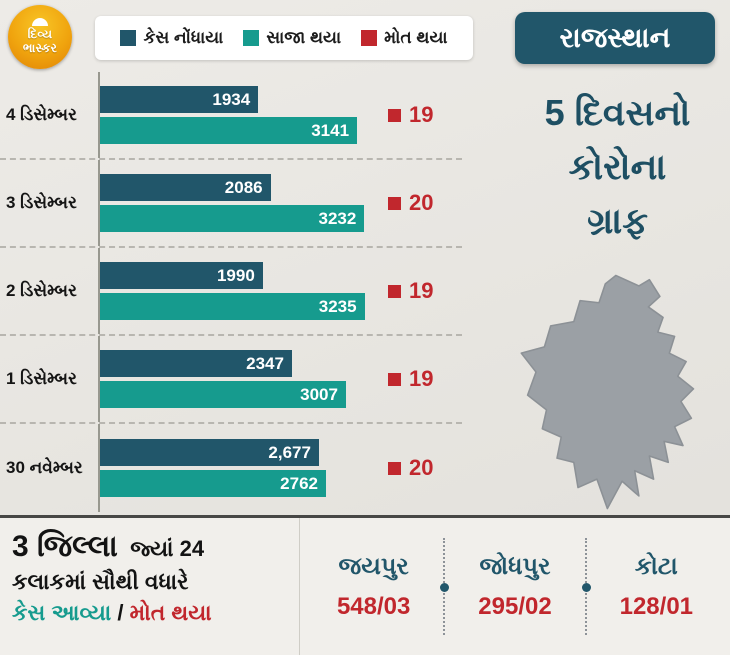 Image resolution: width=730 pixels, height=655 pixels. What do you see at coordinates (234, 203) in the screenshot?
I see `bar-group: 2086 3232` at bounding box center [234, 203].